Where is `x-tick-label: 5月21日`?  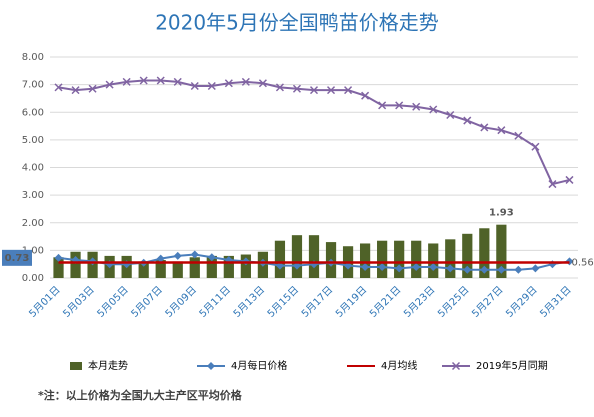 x-tick-label: 5月21日 is located at coordinates (385, 302).